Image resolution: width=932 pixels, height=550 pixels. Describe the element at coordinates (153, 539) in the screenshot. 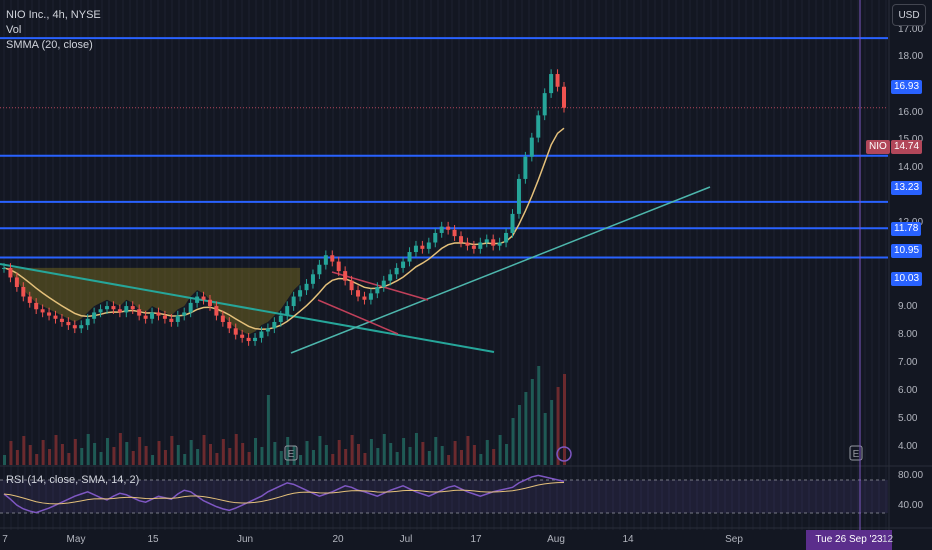

I see `time-tick-label: 15` at that location.